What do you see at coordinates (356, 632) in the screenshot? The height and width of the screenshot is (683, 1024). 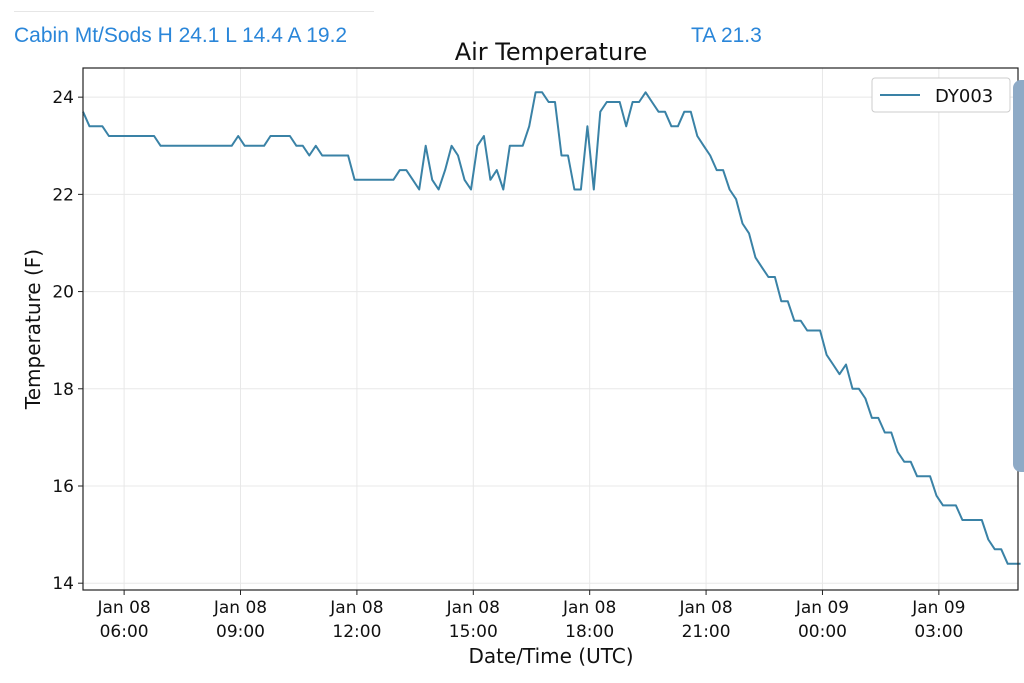 I see `x-tick-label-time: 12:00` at bounding box center [356, 632].